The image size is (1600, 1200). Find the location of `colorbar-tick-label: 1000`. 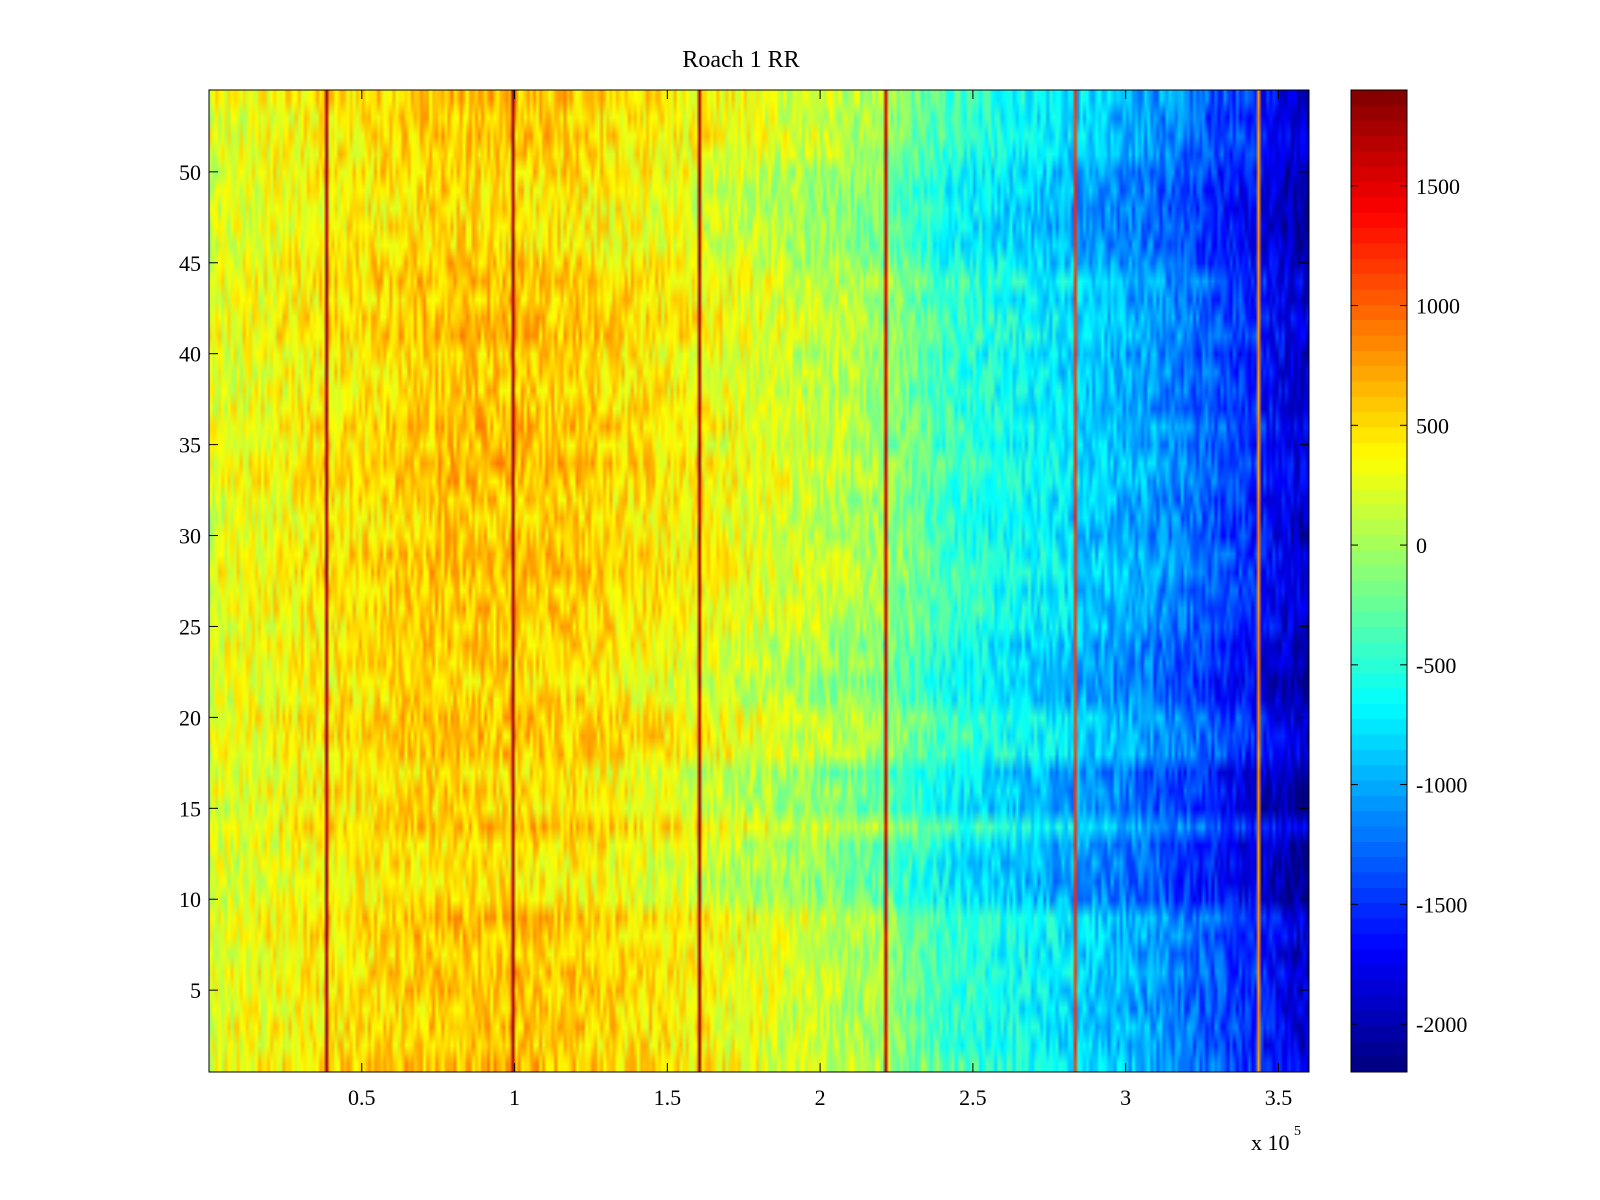

colorbar-tick-label: 1000 is located at coordinates (1438, 306).